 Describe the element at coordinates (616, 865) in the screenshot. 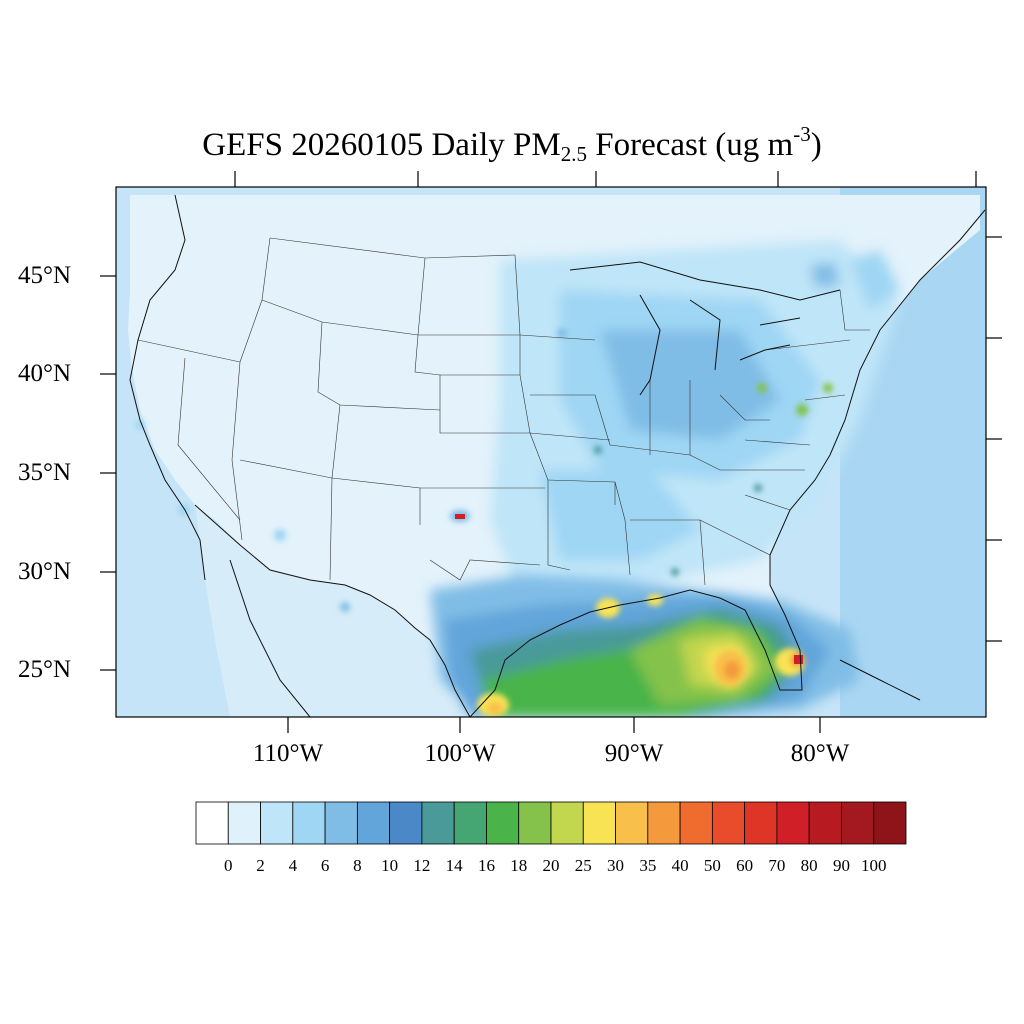

I see `colorbar-tick-label: 30` at that location.